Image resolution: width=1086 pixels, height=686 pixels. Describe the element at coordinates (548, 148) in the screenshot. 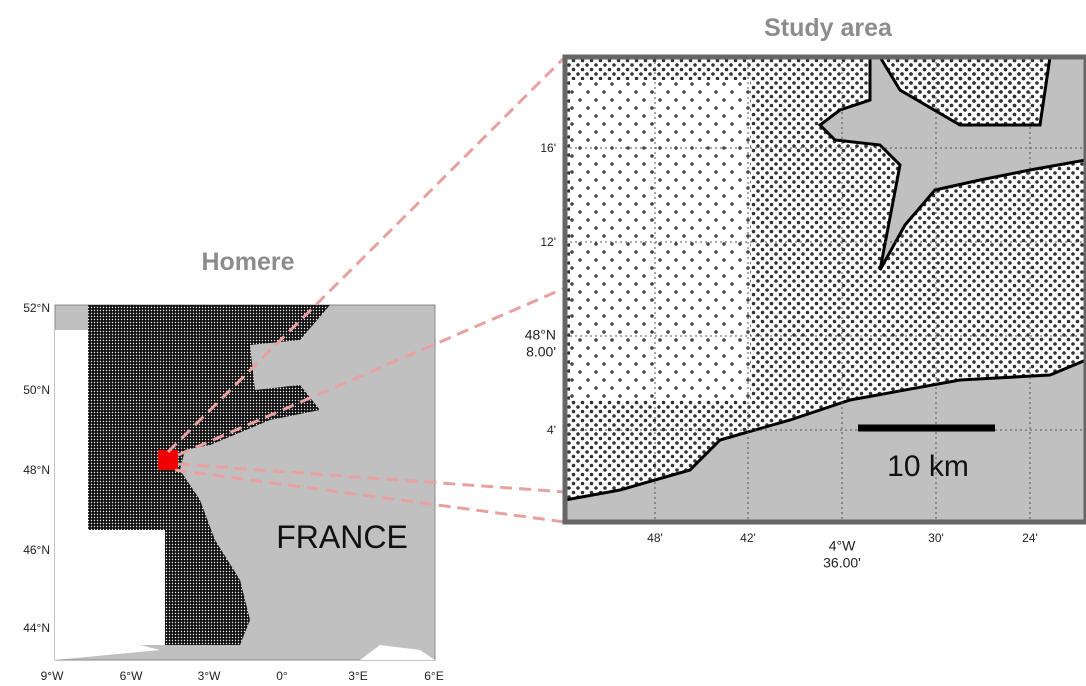

I see `tick-label: 16'` at that location.